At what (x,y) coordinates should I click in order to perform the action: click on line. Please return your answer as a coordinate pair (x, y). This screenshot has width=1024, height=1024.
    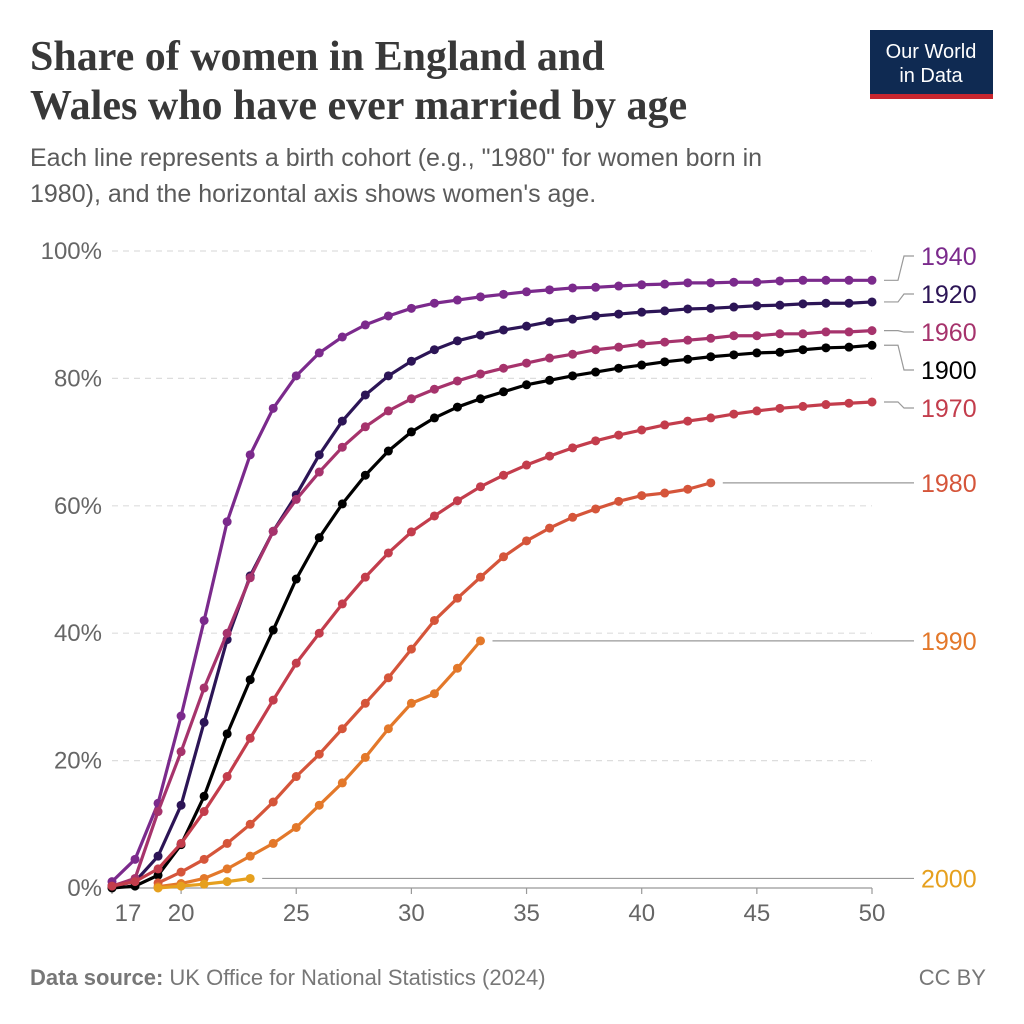
    Looking at the image, I should click on (319, 764).